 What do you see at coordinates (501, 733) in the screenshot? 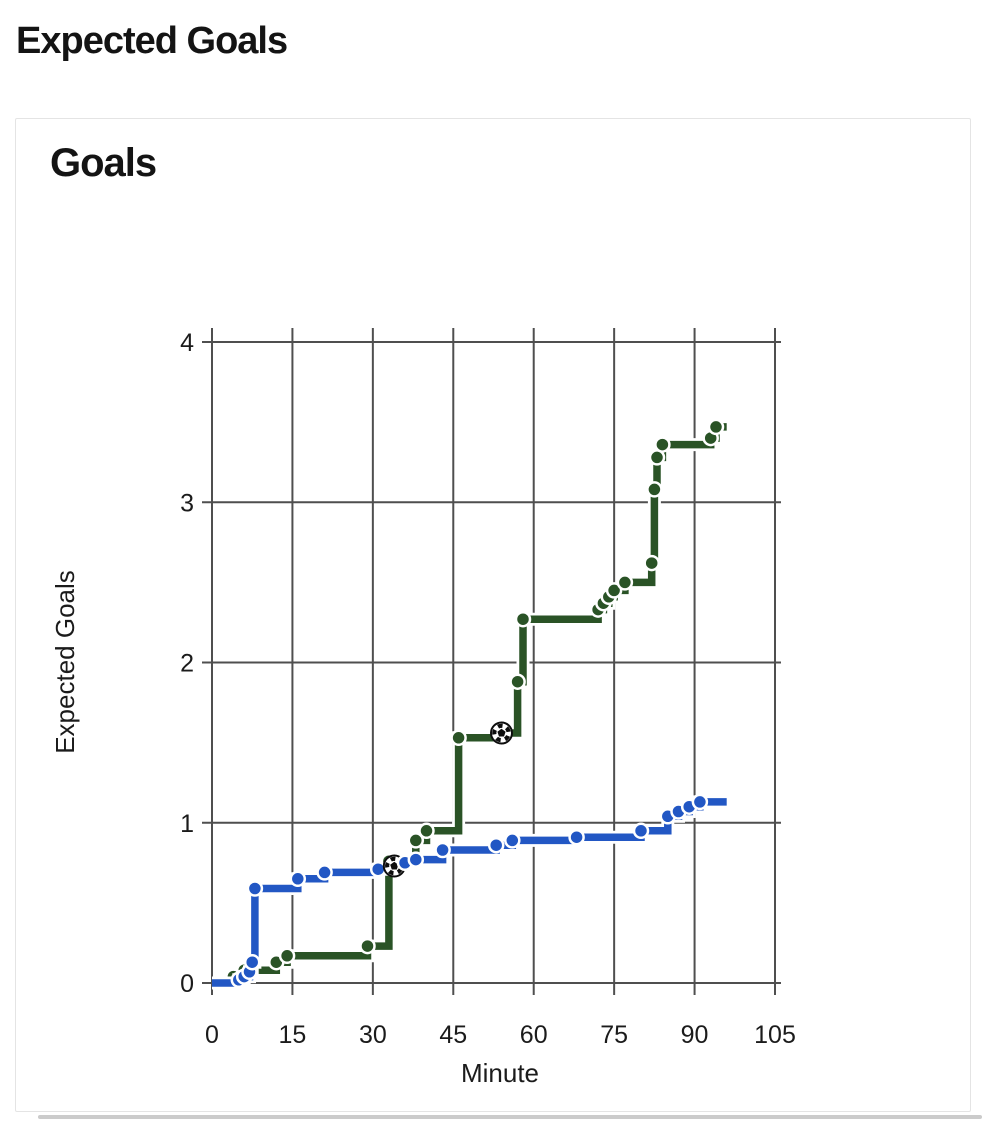
I see `goal-soccer-ball-icon` at bounding box center [501, 733].